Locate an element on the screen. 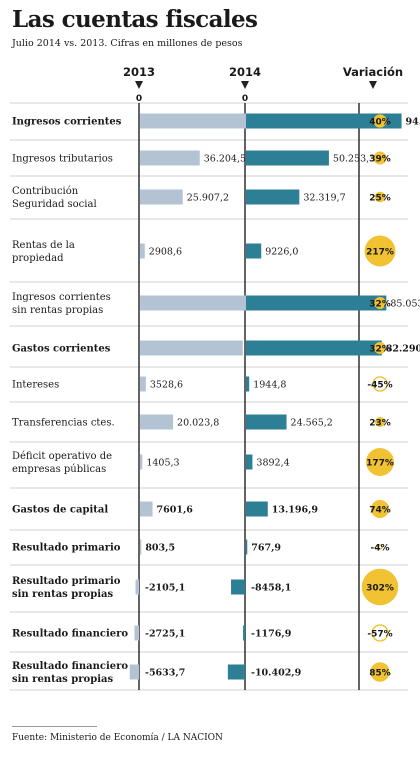 The width and height of the screenshot is (420, 758). variation-label: 302% is located at coordinates (380, 589).